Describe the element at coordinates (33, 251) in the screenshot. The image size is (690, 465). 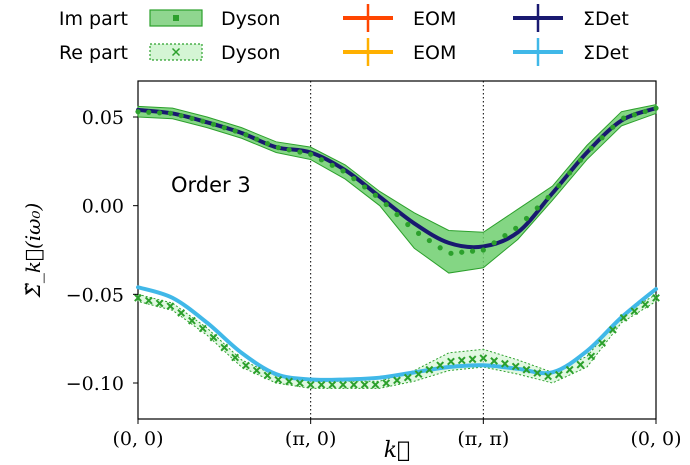
I see `y-axis-label: Σ̃_k⃗(iω₀)` at that location.